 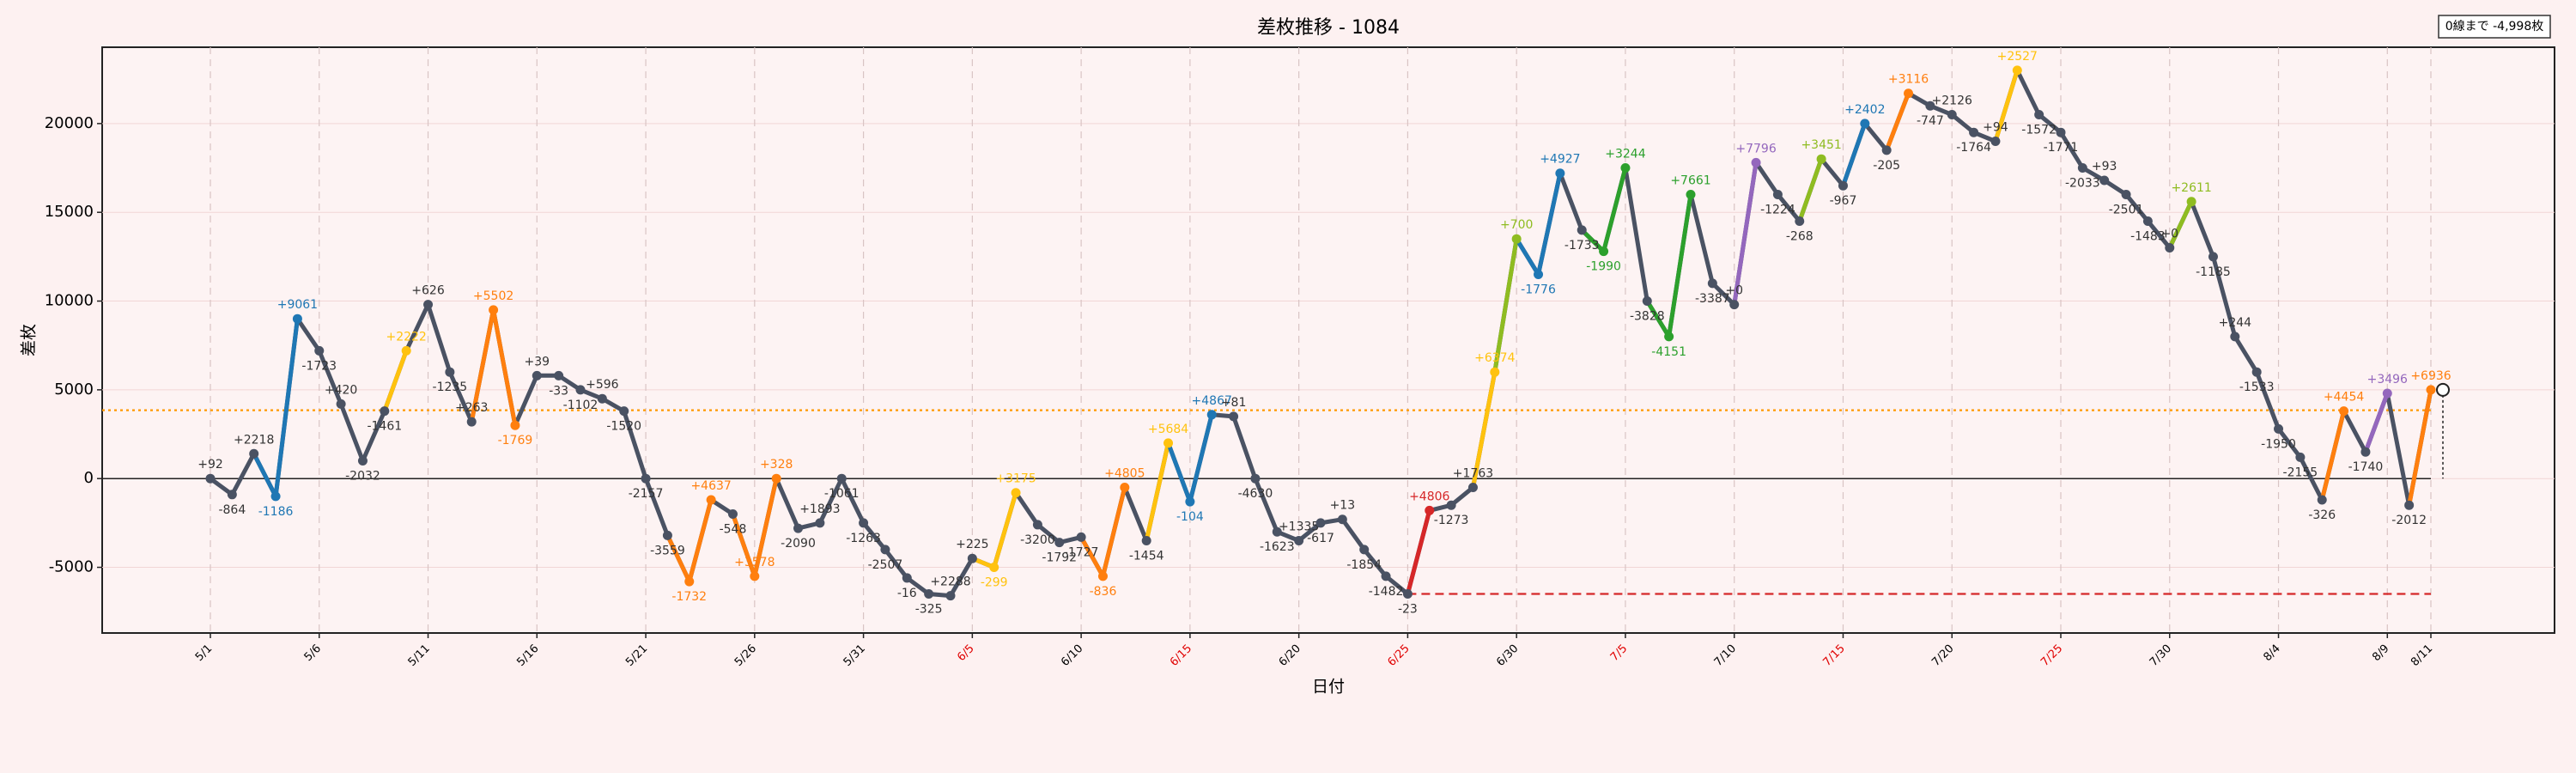 What do you see at coordinates (450, 387) in the screenshot?
I see `point-label: -1235` at bounding box center [450, 387].